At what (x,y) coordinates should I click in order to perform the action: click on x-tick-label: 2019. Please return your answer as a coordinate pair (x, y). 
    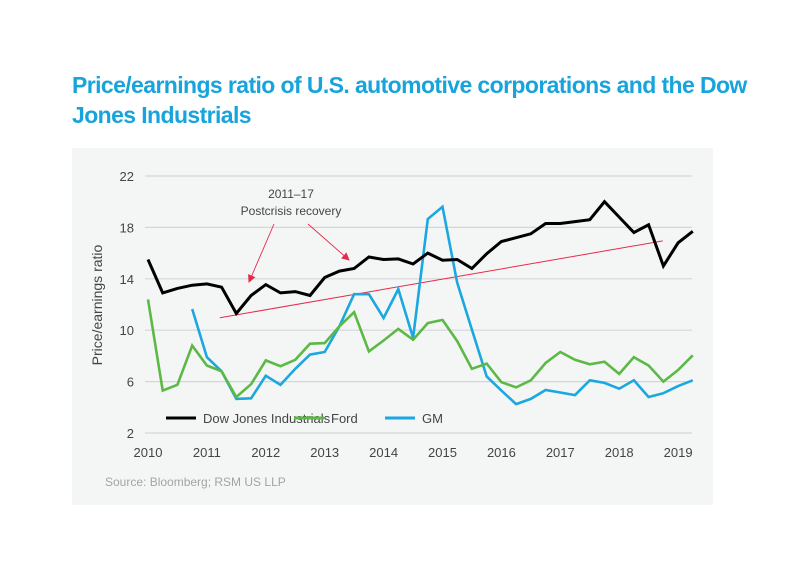
    Looking at the image, I should click on (678, 452).